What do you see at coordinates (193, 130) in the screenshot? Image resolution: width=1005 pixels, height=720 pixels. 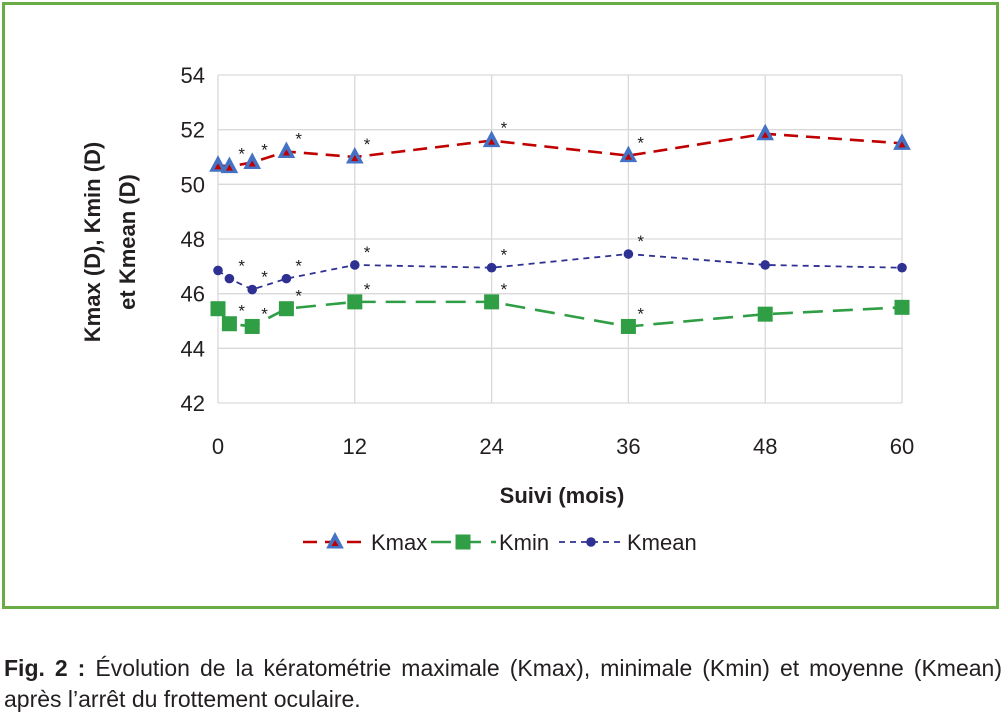 I see `y-tick-label: 52` at bounding box center [193, 130].